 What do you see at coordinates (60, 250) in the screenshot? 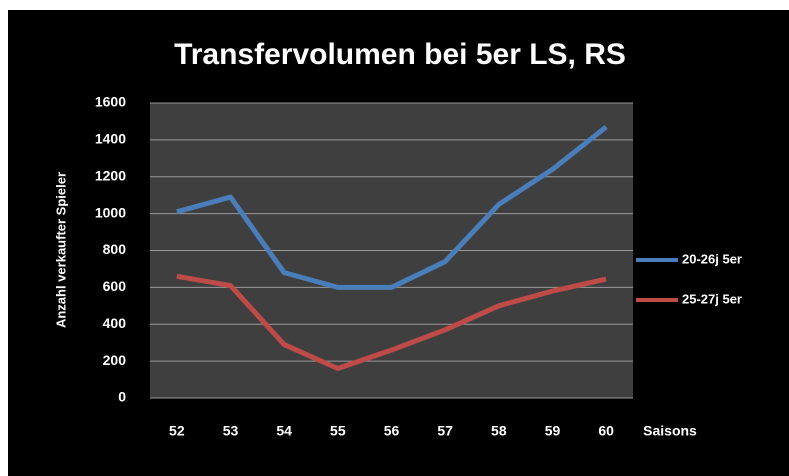
I see `y-axis-title: Anzahl verkaufter Spieler` at bounding box center [60, 250].